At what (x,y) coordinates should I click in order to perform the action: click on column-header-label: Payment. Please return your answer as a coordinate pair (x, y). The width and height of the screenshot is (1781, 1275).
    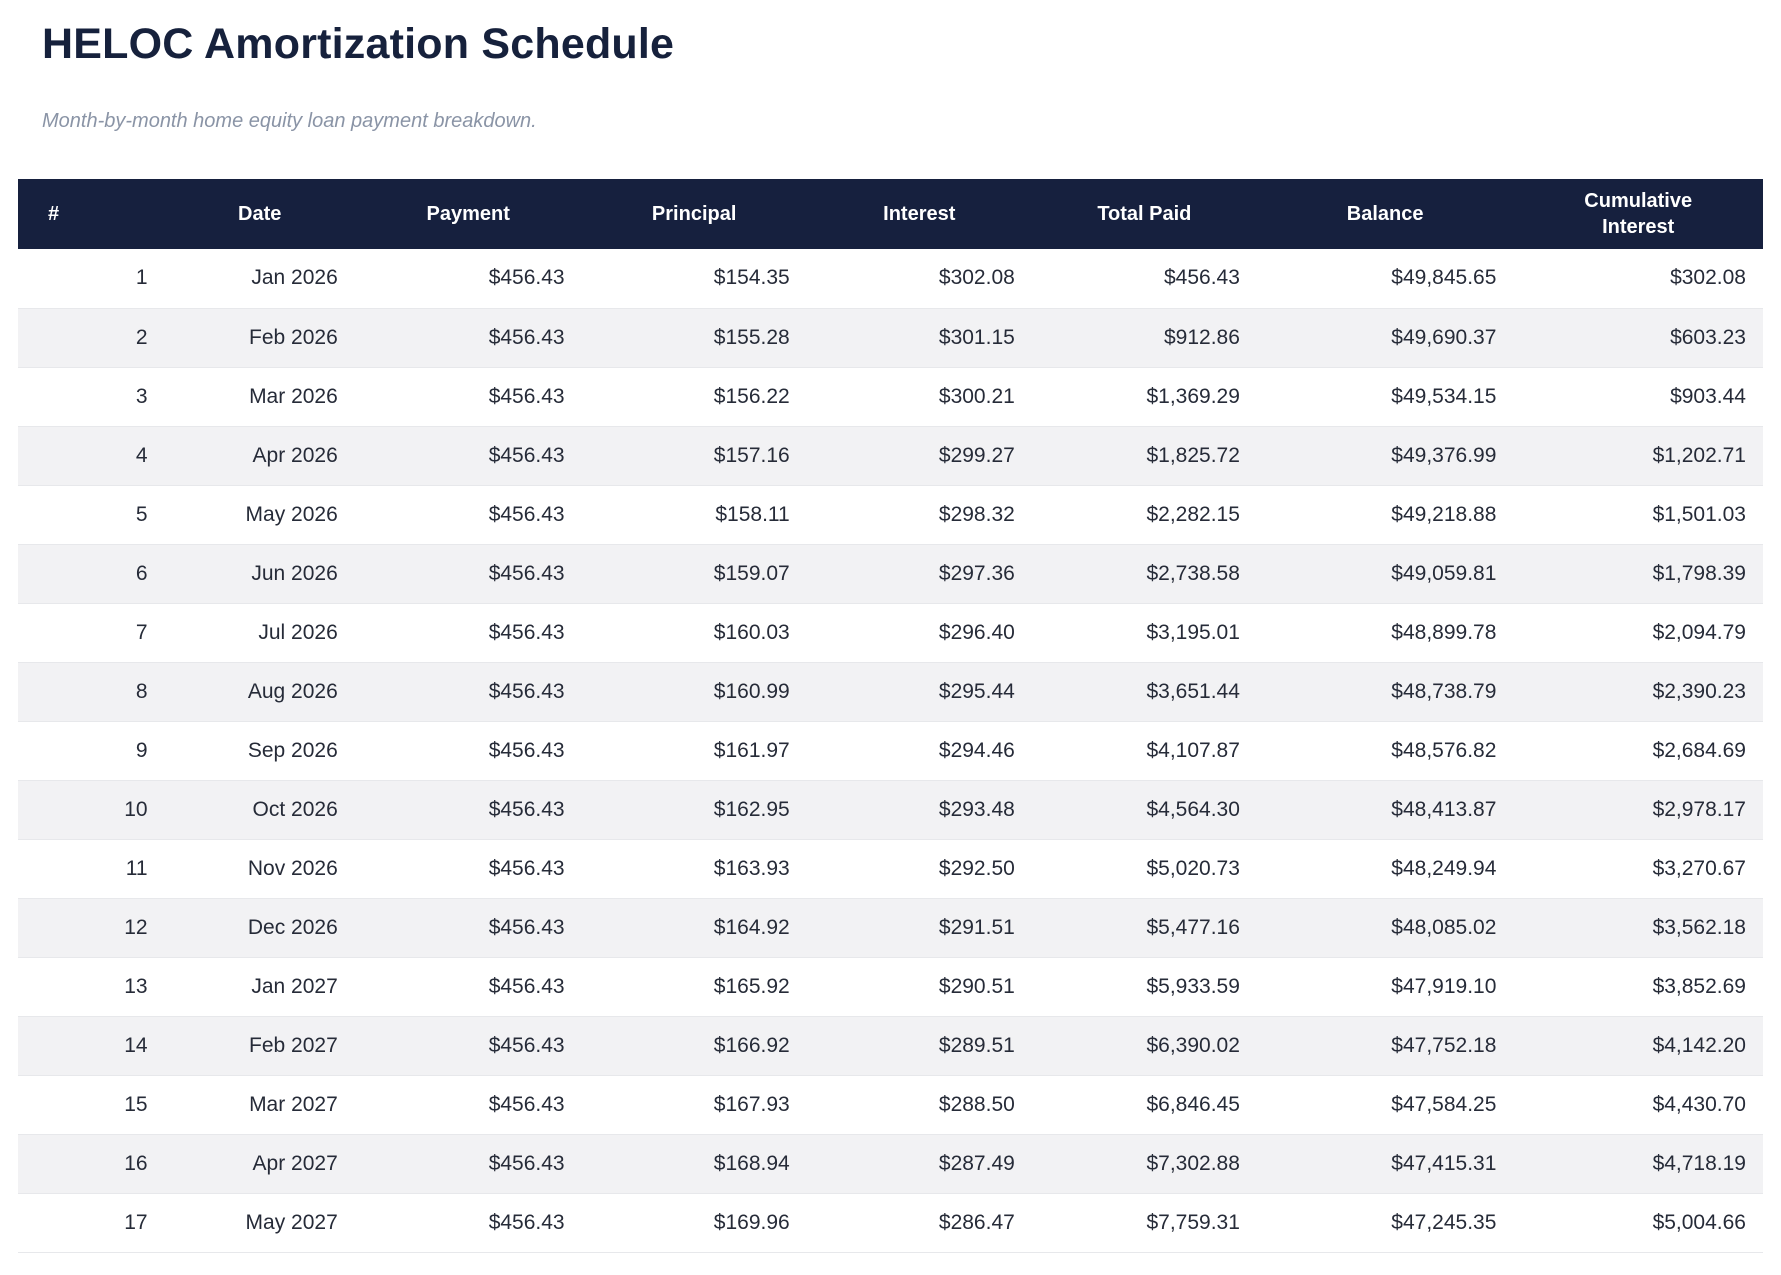
    Looking at the image, I should click on (468, 214).